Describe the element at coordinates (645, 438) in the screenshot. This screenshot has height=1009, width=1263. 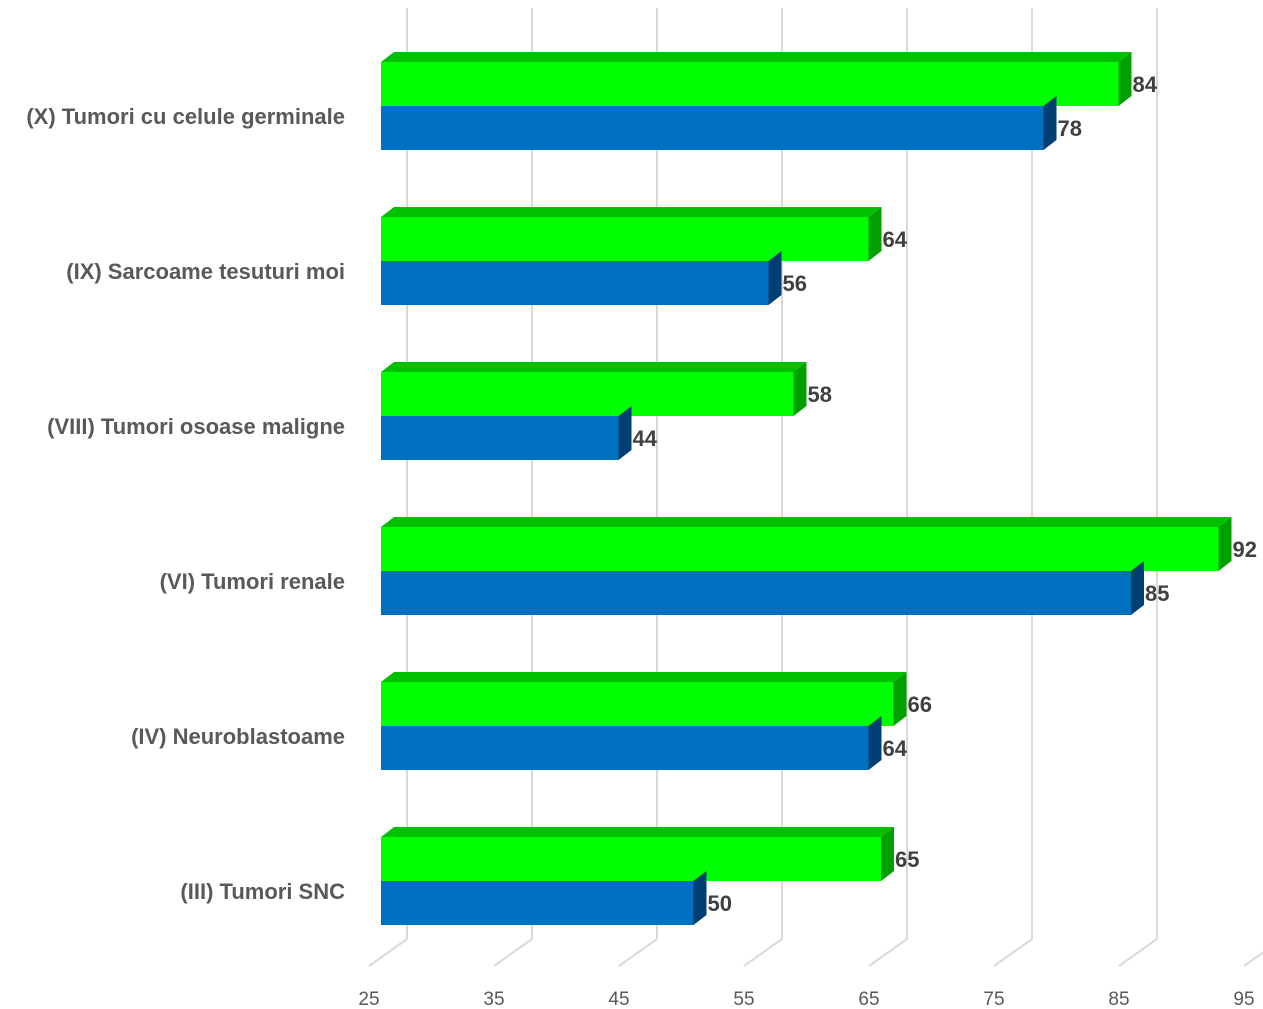
I see `data-label: 44` at that location.